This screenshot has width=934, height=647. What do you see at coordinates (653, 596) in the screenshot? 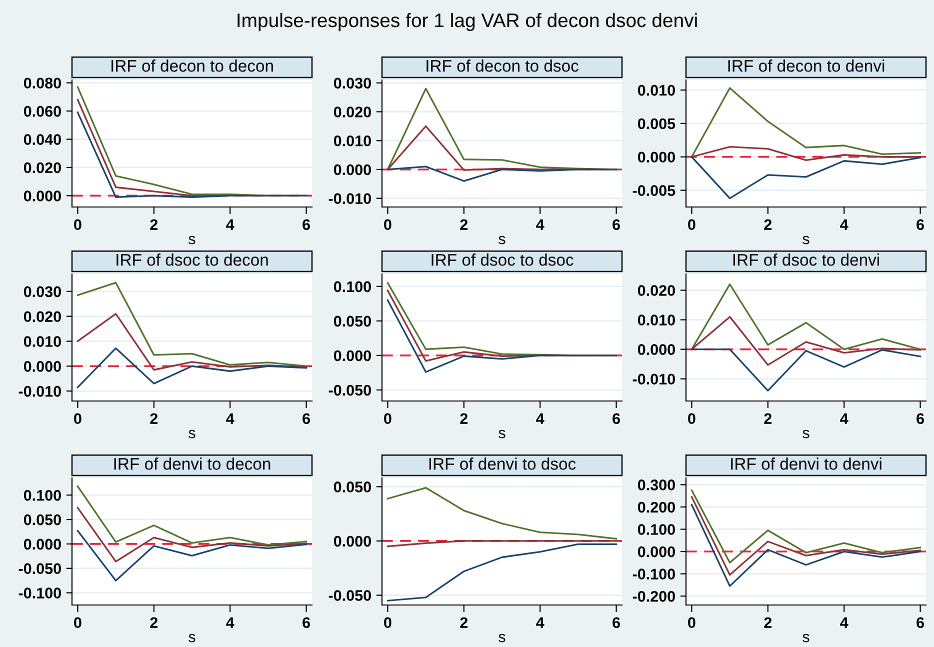
I see `y-tick-label: -0.200` at bounding box center [653, 596].